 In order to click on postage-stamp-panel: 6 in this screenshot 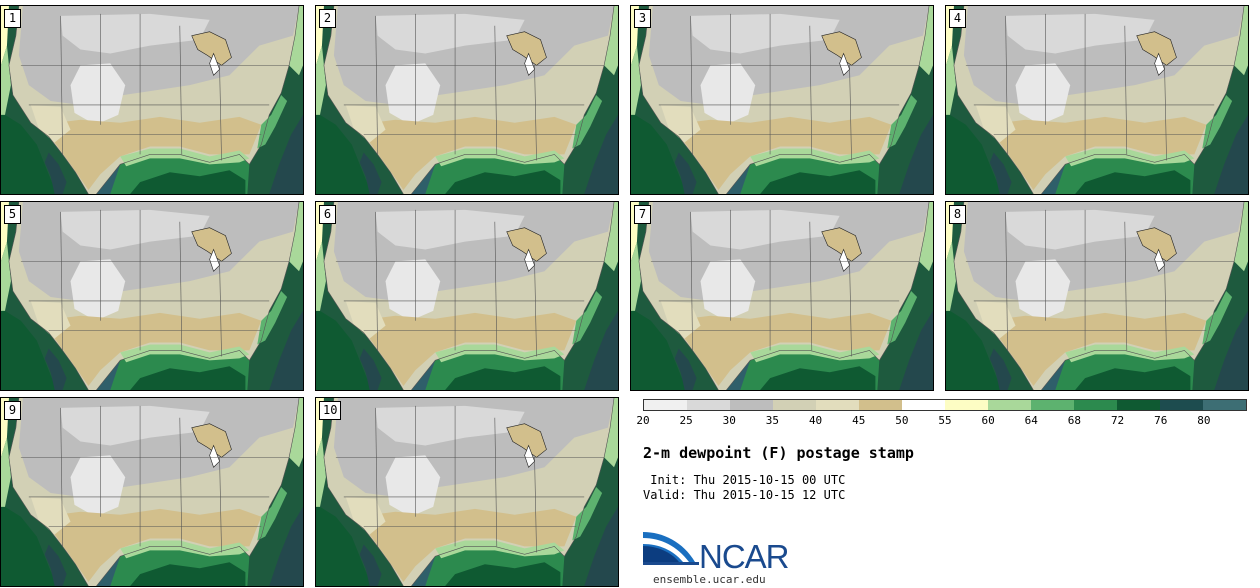, I will do `click(467, 296)`.